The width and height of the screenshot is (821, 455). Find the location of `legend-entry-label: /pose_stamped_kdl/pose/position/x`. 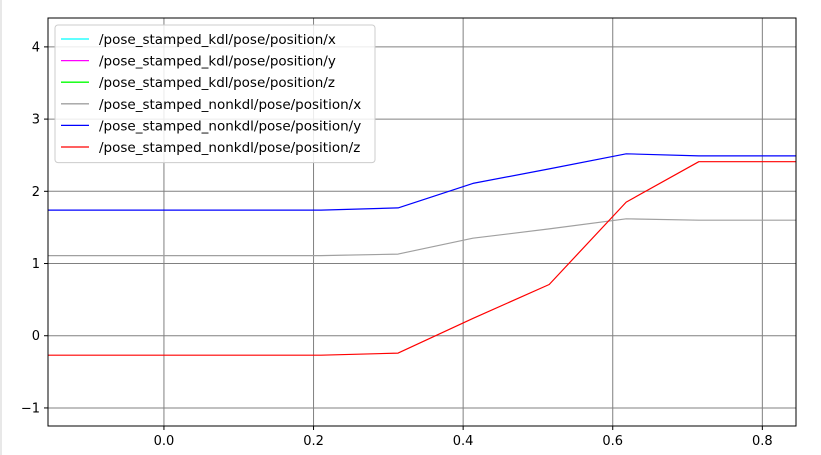

legend-entry-label: /pose_stamped_kdl/pose/position/x is located at coordinates (217, 40).